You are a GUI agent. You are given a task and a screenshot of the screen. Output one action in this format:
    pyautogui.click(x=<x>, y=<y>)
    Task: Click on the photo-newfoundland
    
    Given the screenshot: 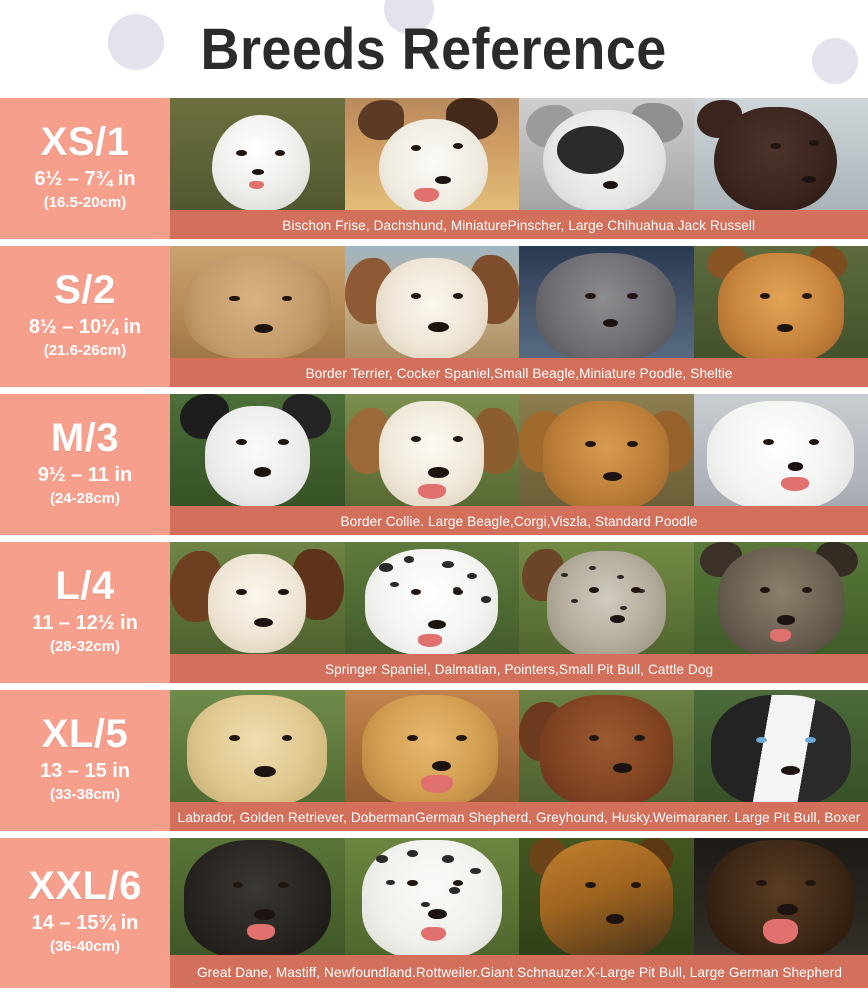 What is the action you would take?
    pyautogui.click(x=257, y=899)
    